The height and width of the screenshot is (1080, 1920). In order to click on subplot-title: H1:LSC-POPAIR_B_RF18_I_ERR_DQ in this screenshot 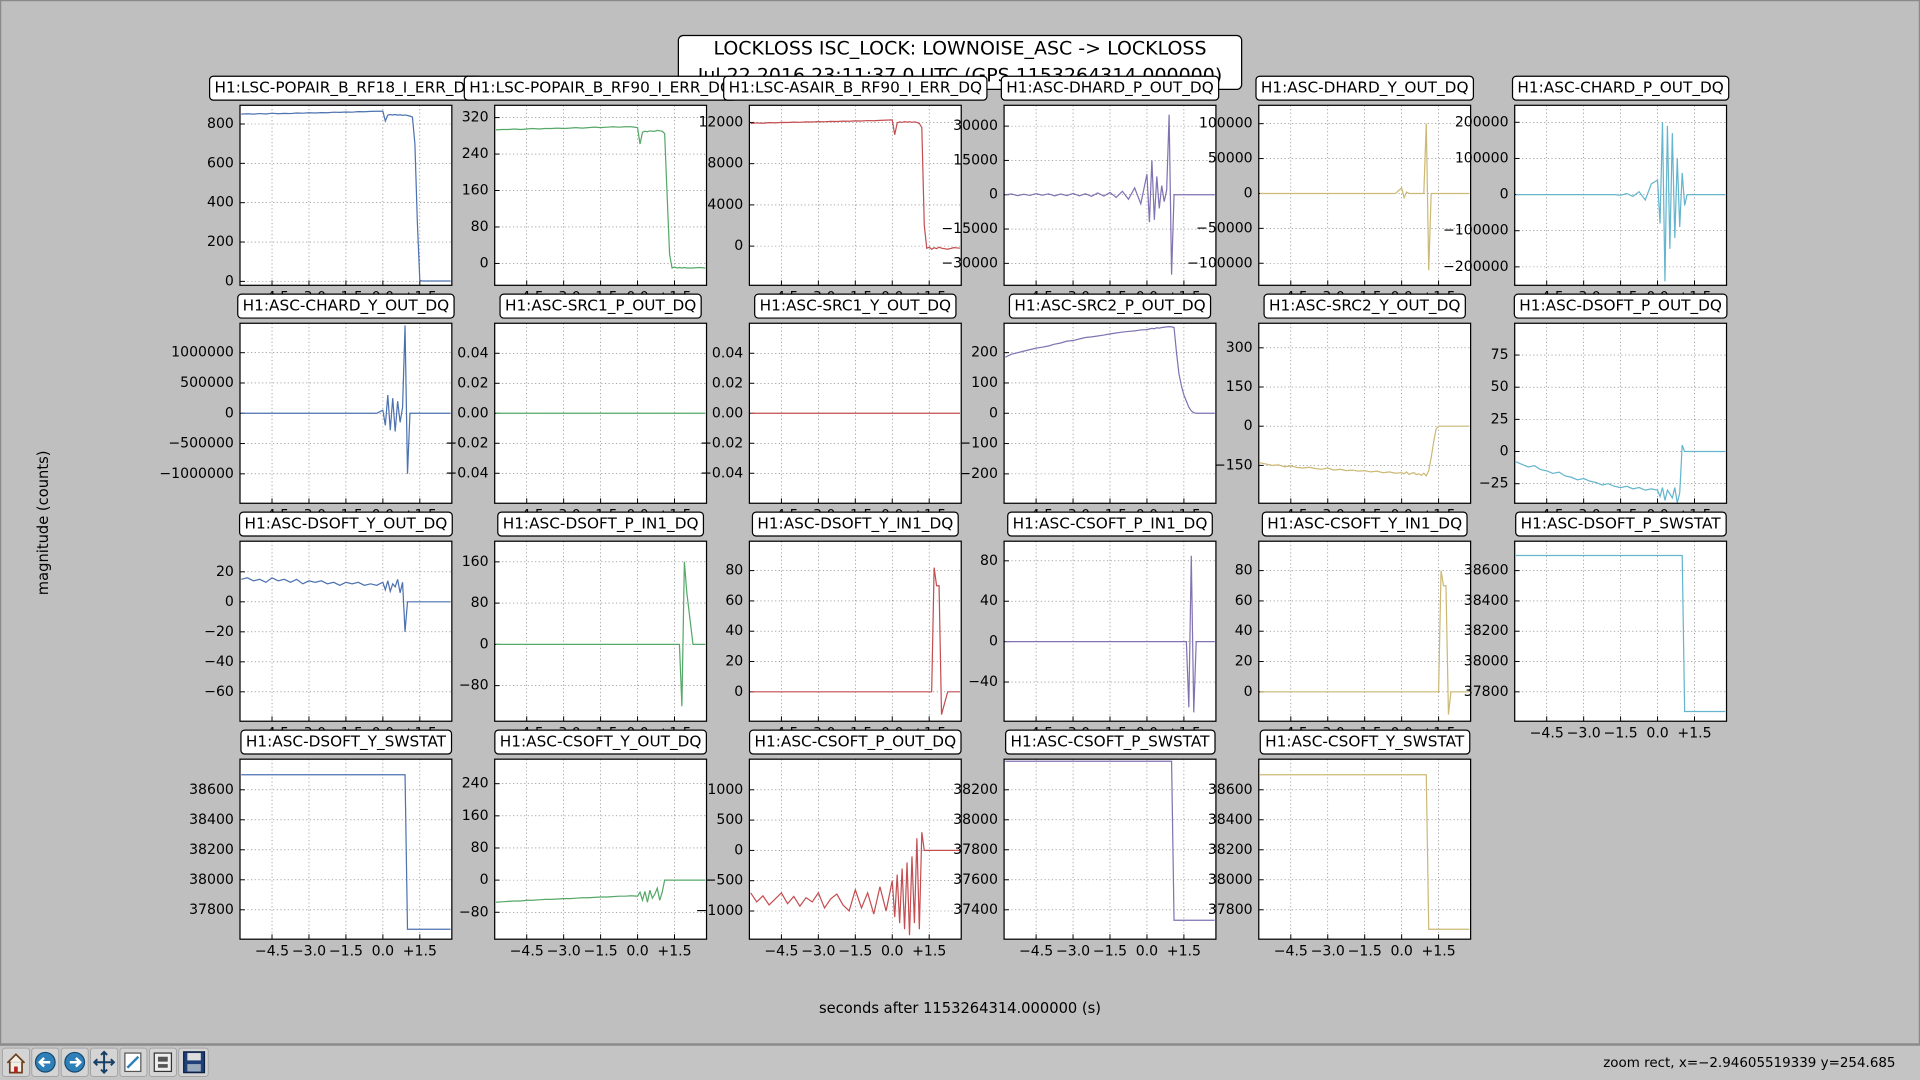, I will do `click(346, 88)`.